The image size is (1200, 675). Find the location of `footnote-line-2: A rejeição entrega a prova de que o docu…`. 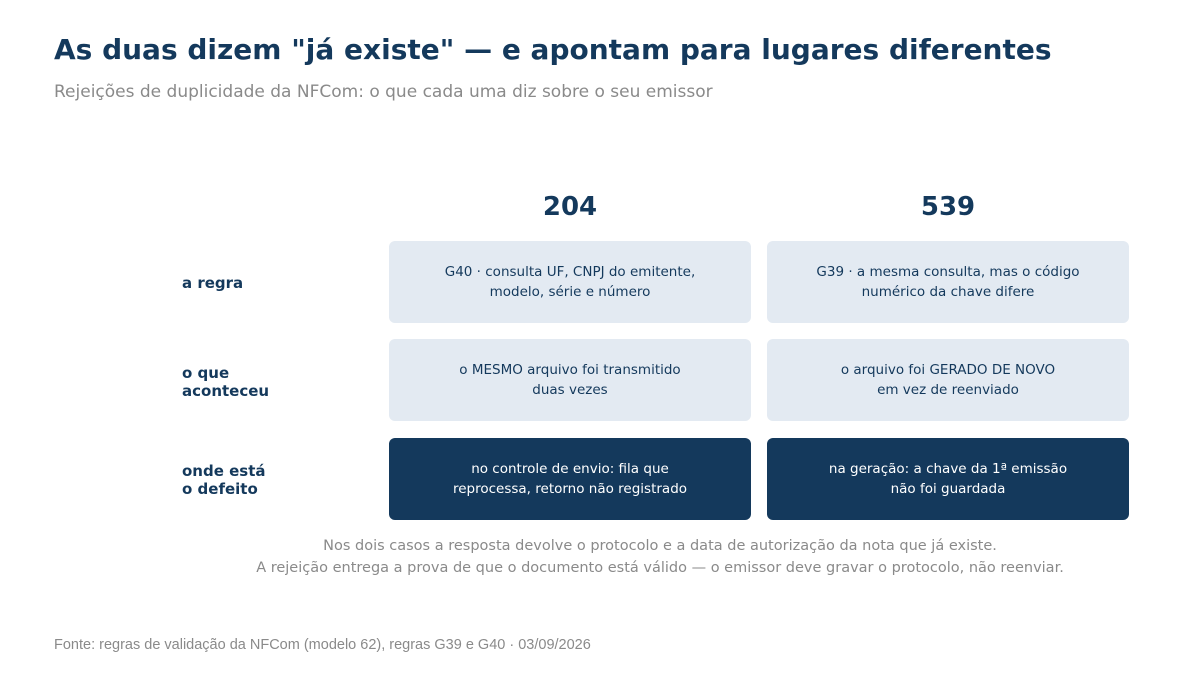

footnote-line-2: A rejeição entrega a prova de que o docu… is located at coordinates (660, 568).